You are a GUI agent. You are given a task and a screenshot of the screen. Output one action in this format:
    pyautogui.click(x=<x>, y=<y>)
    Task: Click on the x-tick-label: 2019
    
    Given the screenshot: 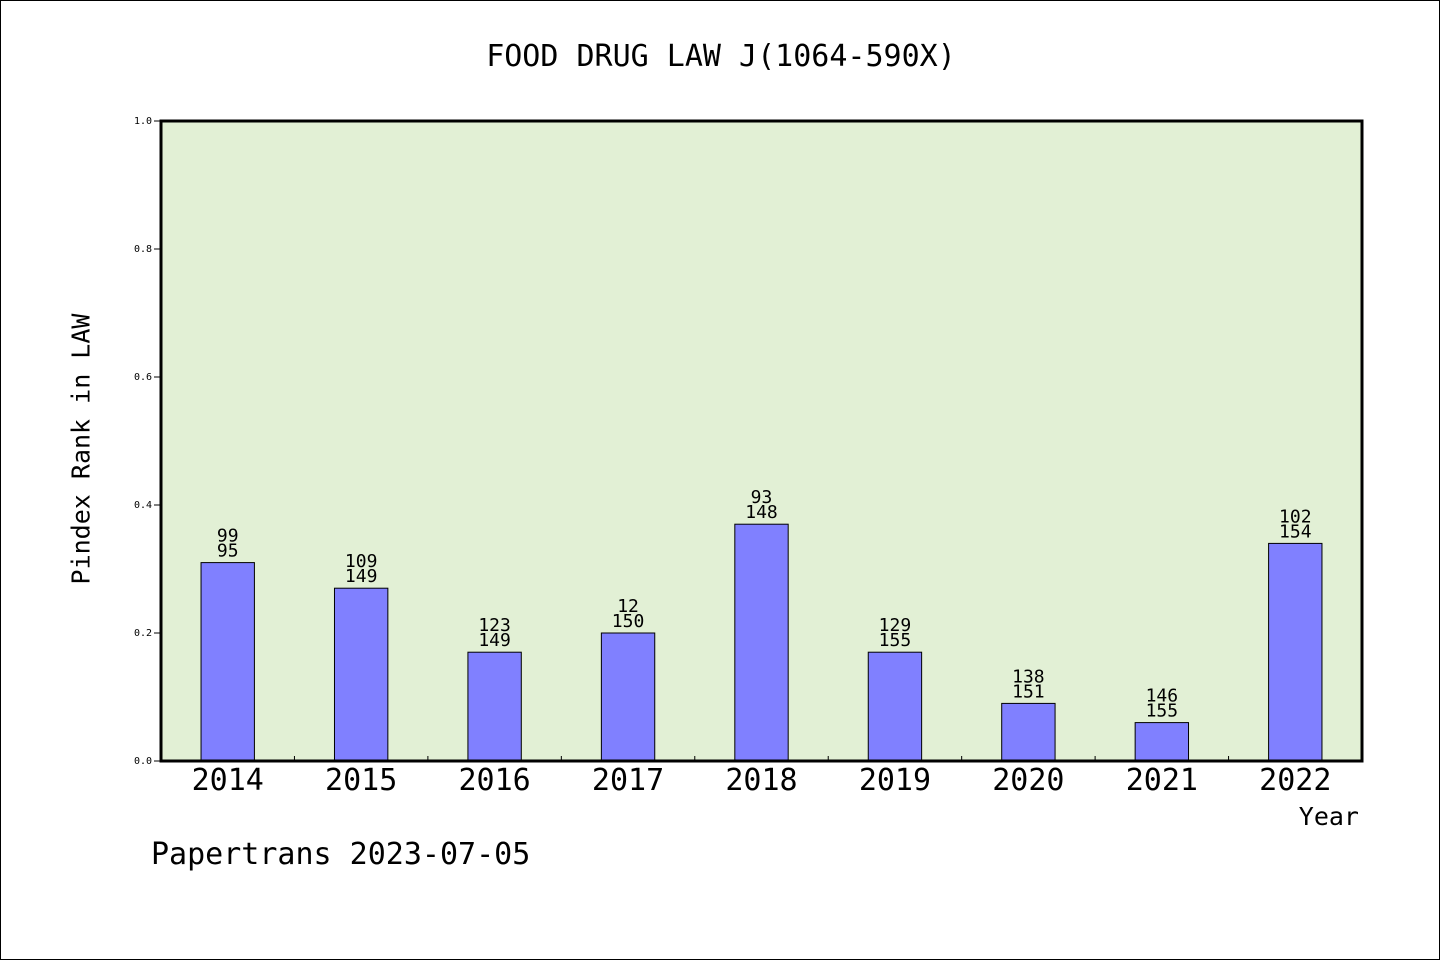 What is the action you would take?
    pyautogui.click(x=895, y=780)
    